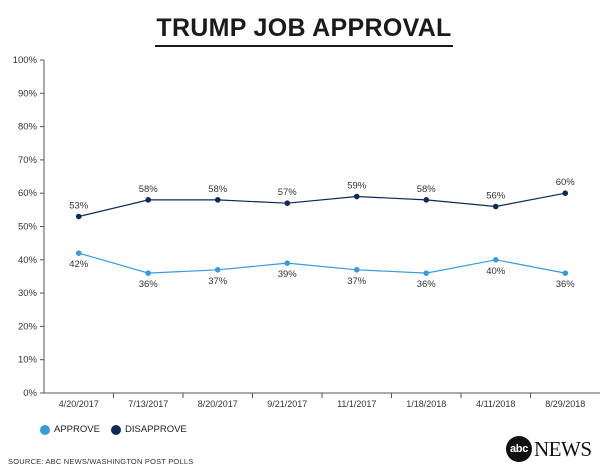  Describe the element at coordinates (322, 263) in the screenshot. I see `series-line-approve` at that location.